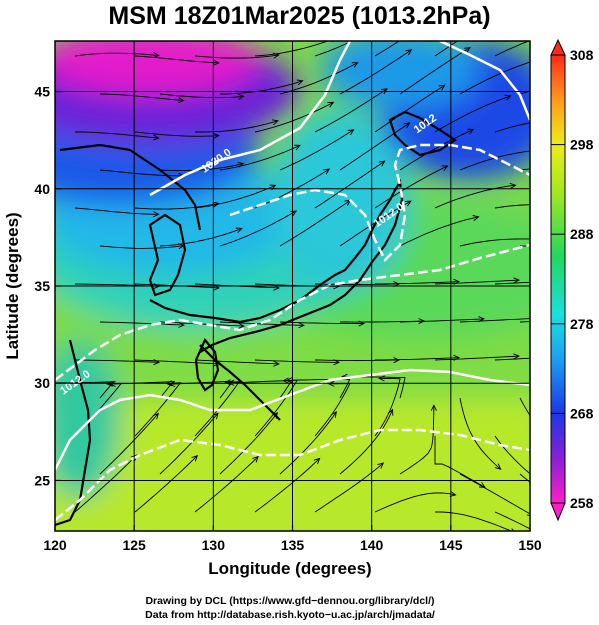  What do you see at coordinates (299, 16) in the screenshot?
I see `chart-title: MSM 18Z01Mar2025 (1013.2hPa)` at bounding box center [299, 16].